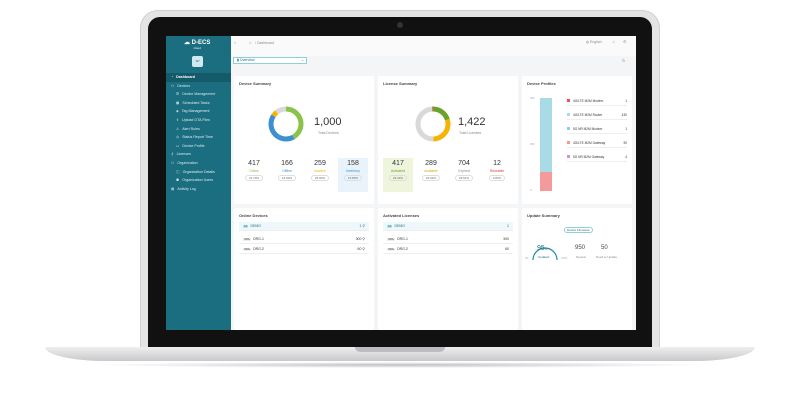 The height and width of the screenshot is (400, 800). What do you see at coordinates (258, 239) in the screenshot?
I see `org-name: ORG-1` at bounding box center [258, 239].